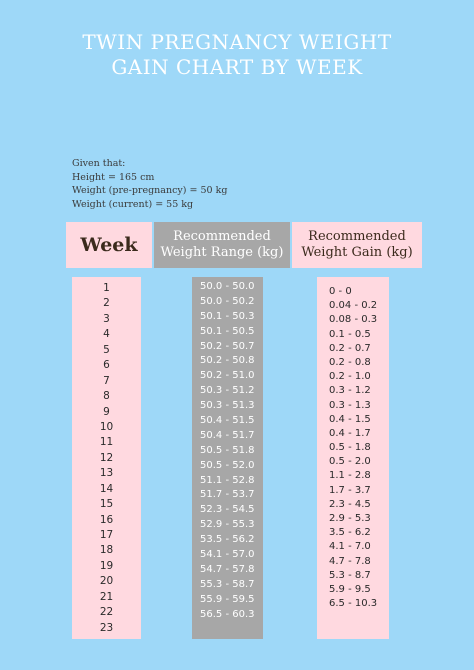 The width and height of the screenshot is (474, 670). Describe the element at coordinates (353, 320) in the screenshot. I see `weight-gain-value: 0.08 - 0.3` at that location.